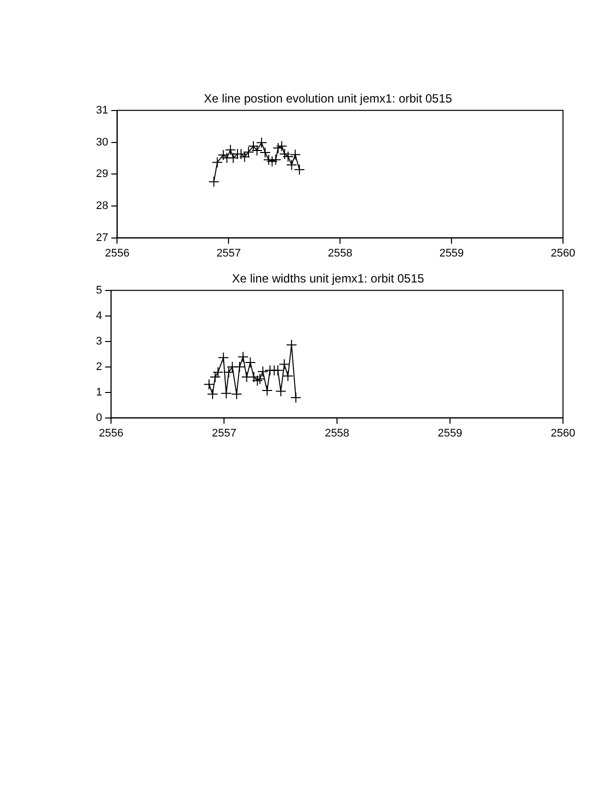  I want to click on chart-title: Xe line postion evolution unit jemx1: orbit 0515, so click(328, 99).